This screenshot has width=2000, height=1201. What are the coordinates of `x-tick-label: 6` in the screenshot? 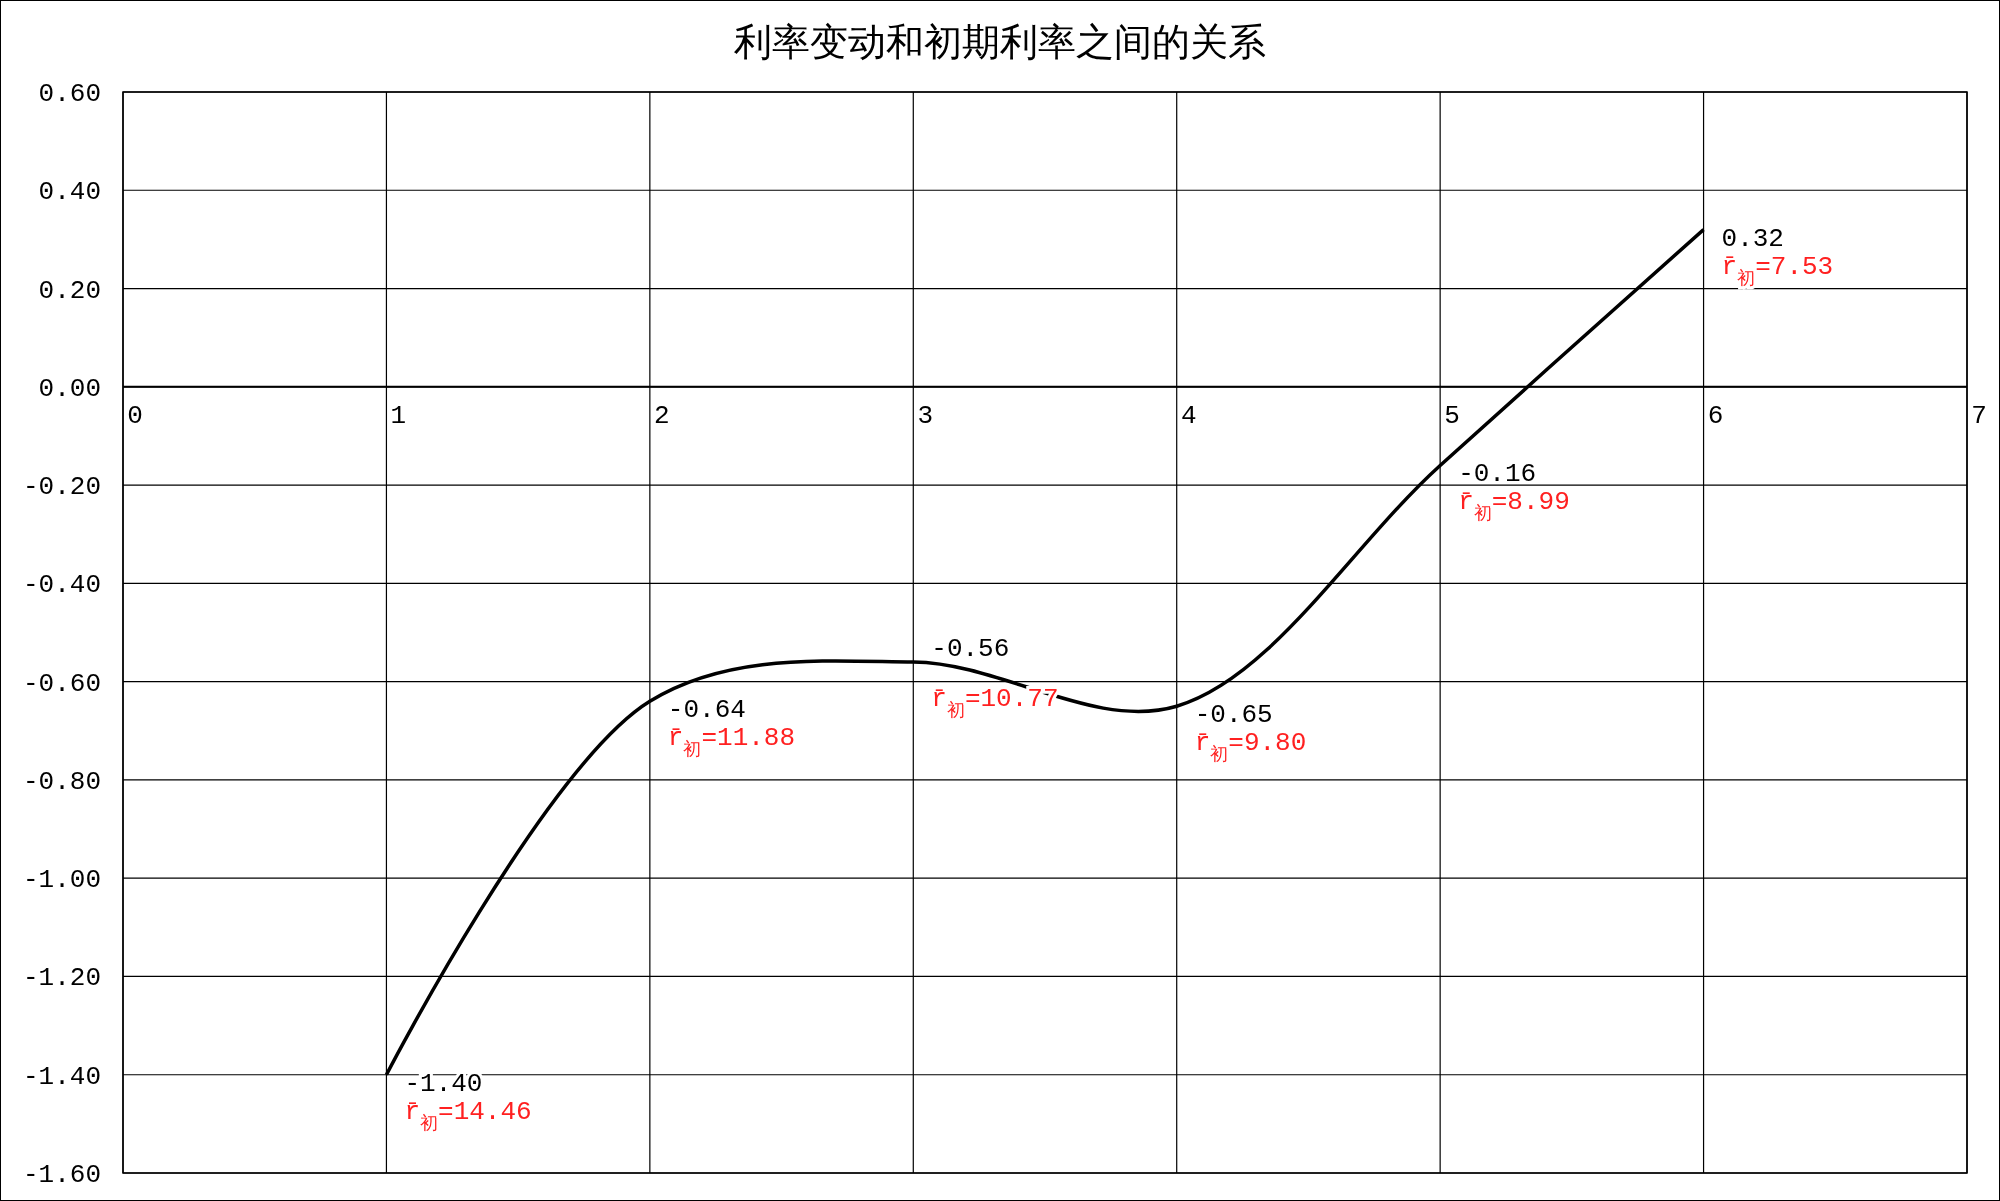 It's located at (1715, 415).